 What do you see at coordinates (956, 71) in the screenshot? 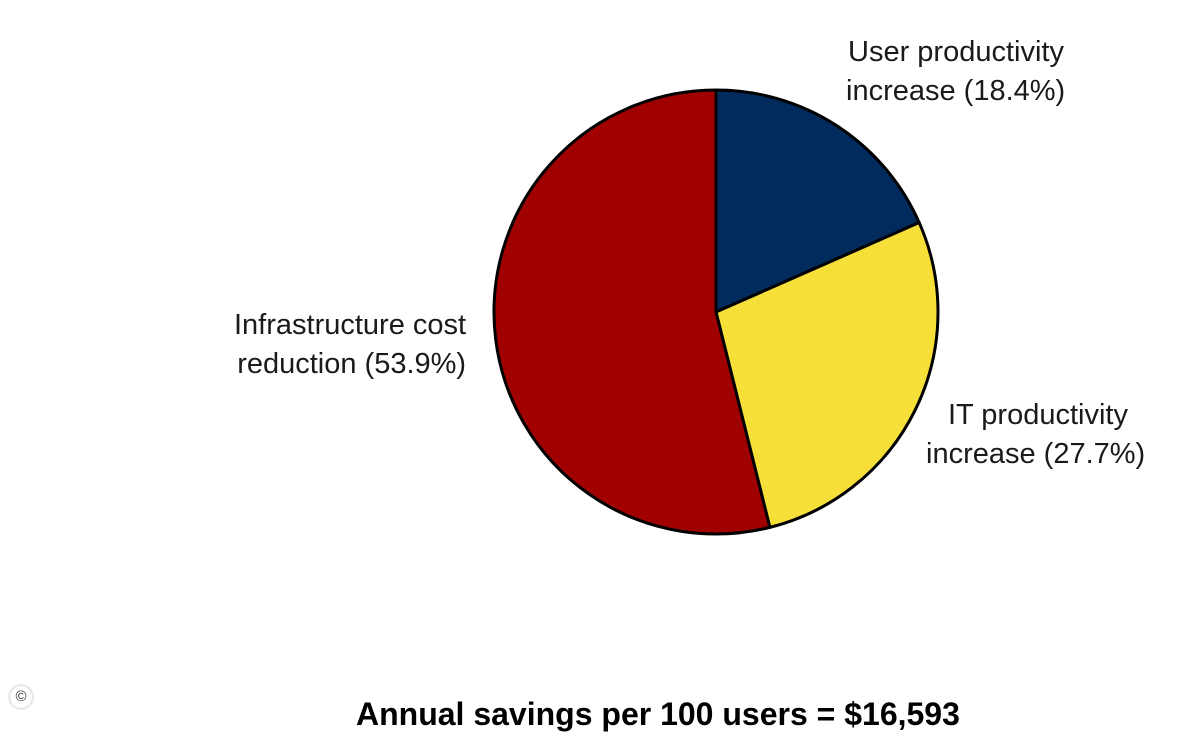
I see `slice-label-user-productivity: User productivity increase (18.4%)` at bounding box center [956, 71].